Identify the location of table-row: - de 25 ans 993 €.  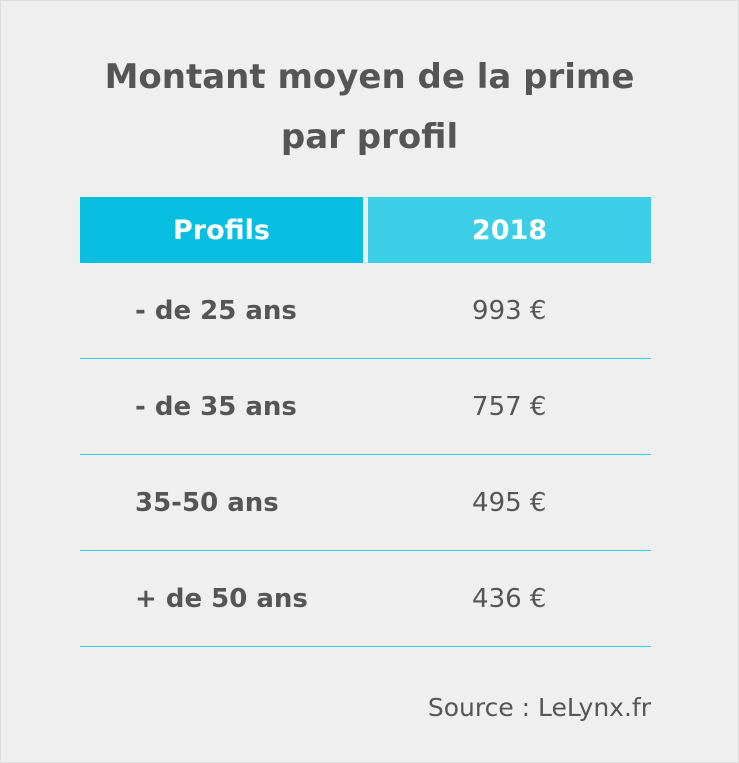
(365, 311).